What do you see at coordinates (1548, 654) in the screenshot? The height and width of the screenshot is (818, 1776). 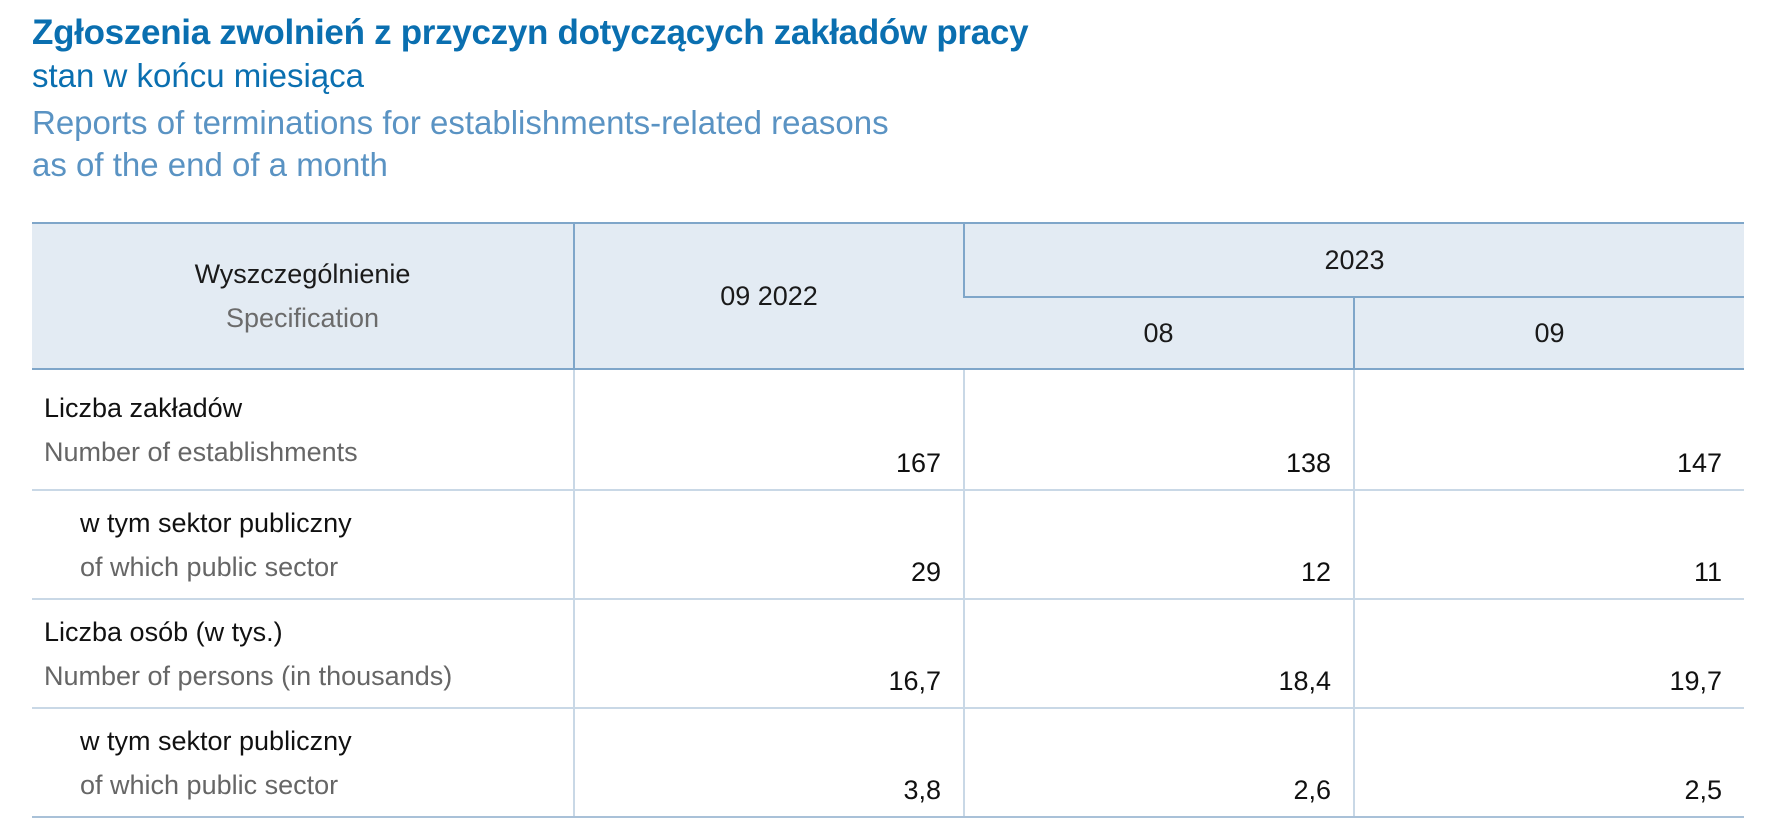 I see `cell-value: 19,7` at bounding box center [1548, 654].